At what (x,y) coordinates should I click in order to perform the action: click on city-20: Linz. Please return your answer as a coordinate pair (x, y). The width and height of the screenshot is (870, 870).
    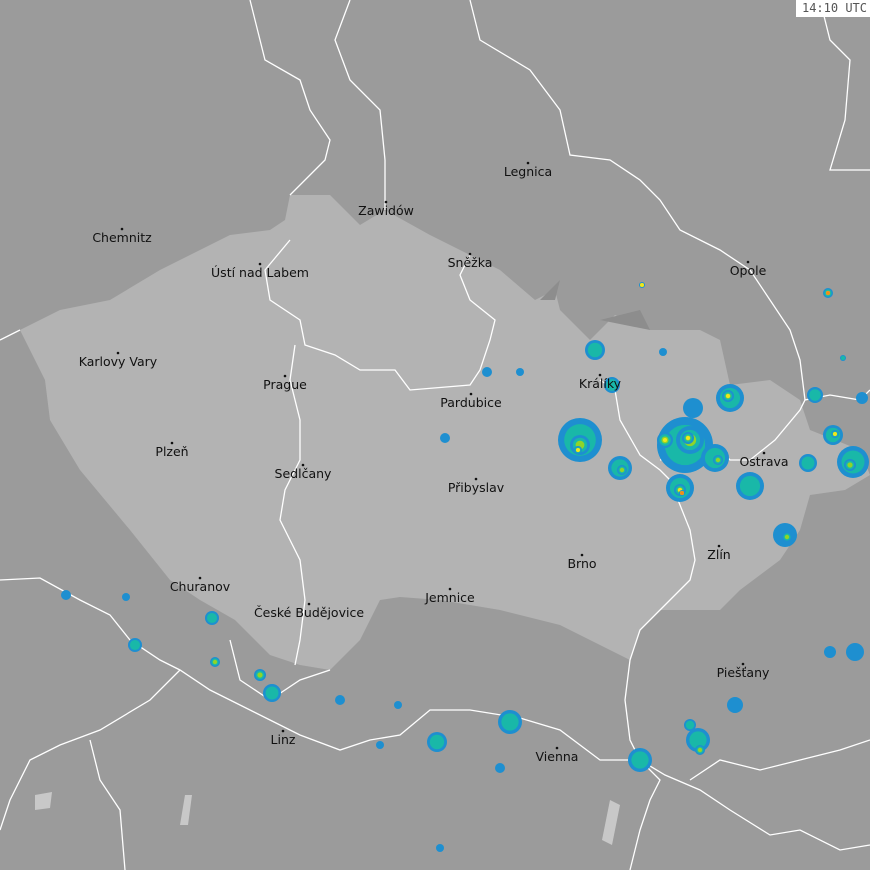
    Looking at the image, I should click on (283, 738).